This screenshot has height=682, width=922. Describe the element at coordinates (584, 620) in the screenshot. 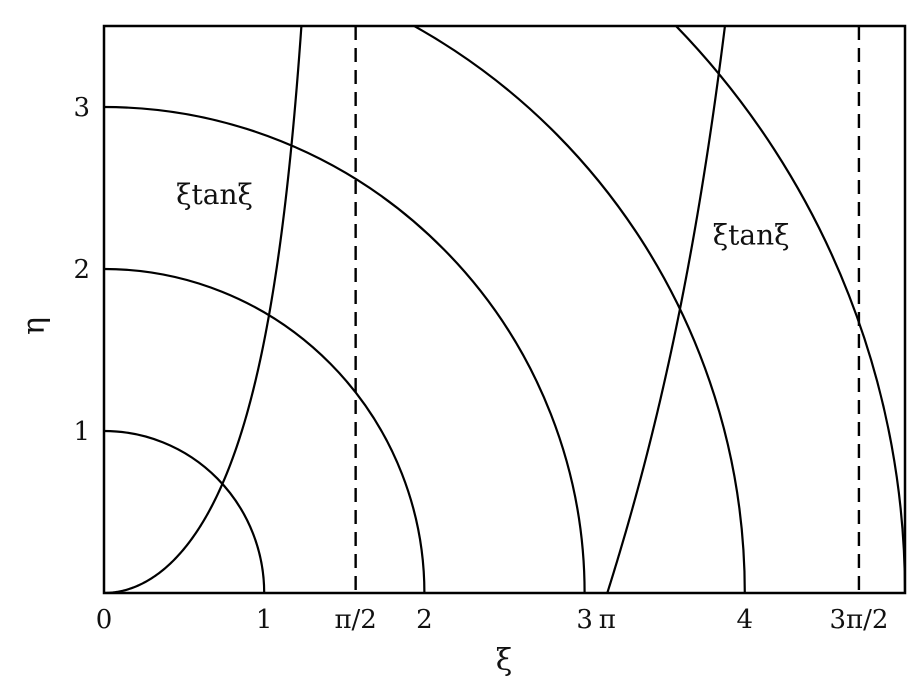

I see `x-tick-label: 3` at that location.